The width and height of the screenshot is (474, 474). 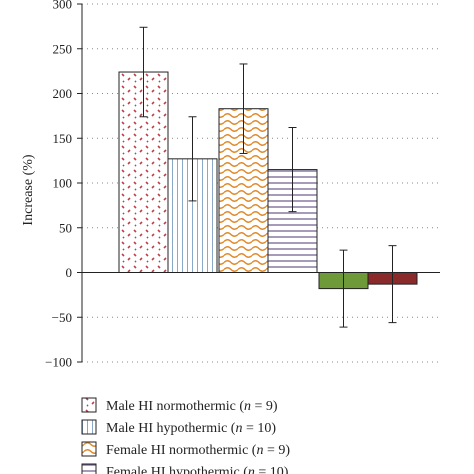 I want to click on y-tick-label: 0, so click(x=69, y=272).